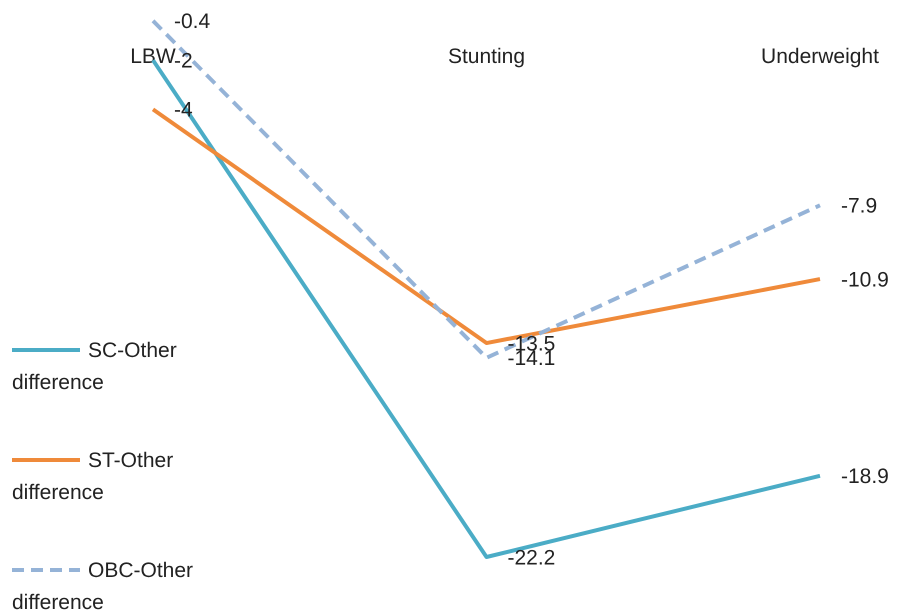 The width and height of the screenshot is (900, 613). Describe the element at coordinates (94, 366) in the screenshot. I see `legend-label: SC-Other difference` at that location.